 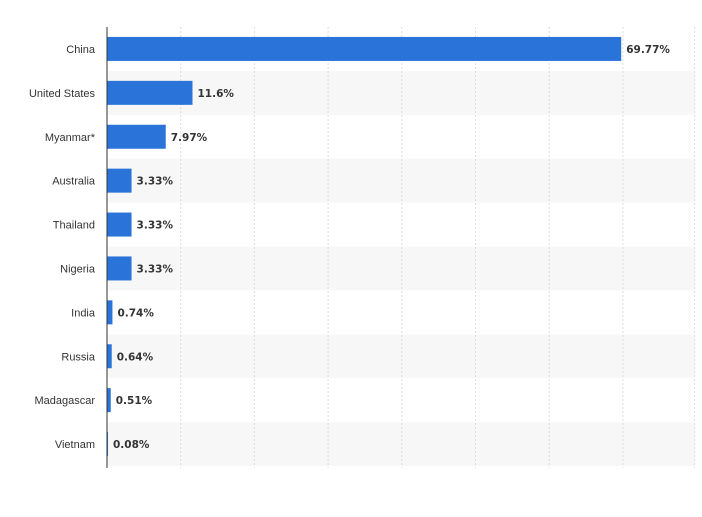 I want to click on data-label: 69.77%, so click(x=648, y=50).